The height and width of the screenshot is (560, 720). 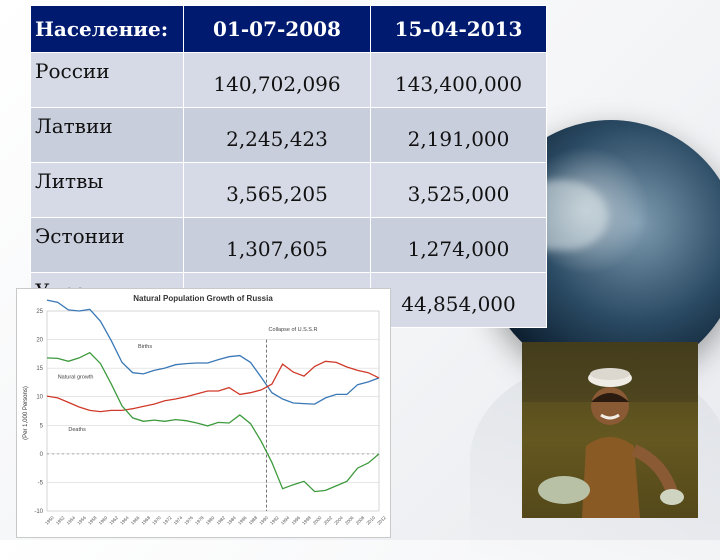 I want to click on x-tick-label: 1984, so click(x=231, y=520).